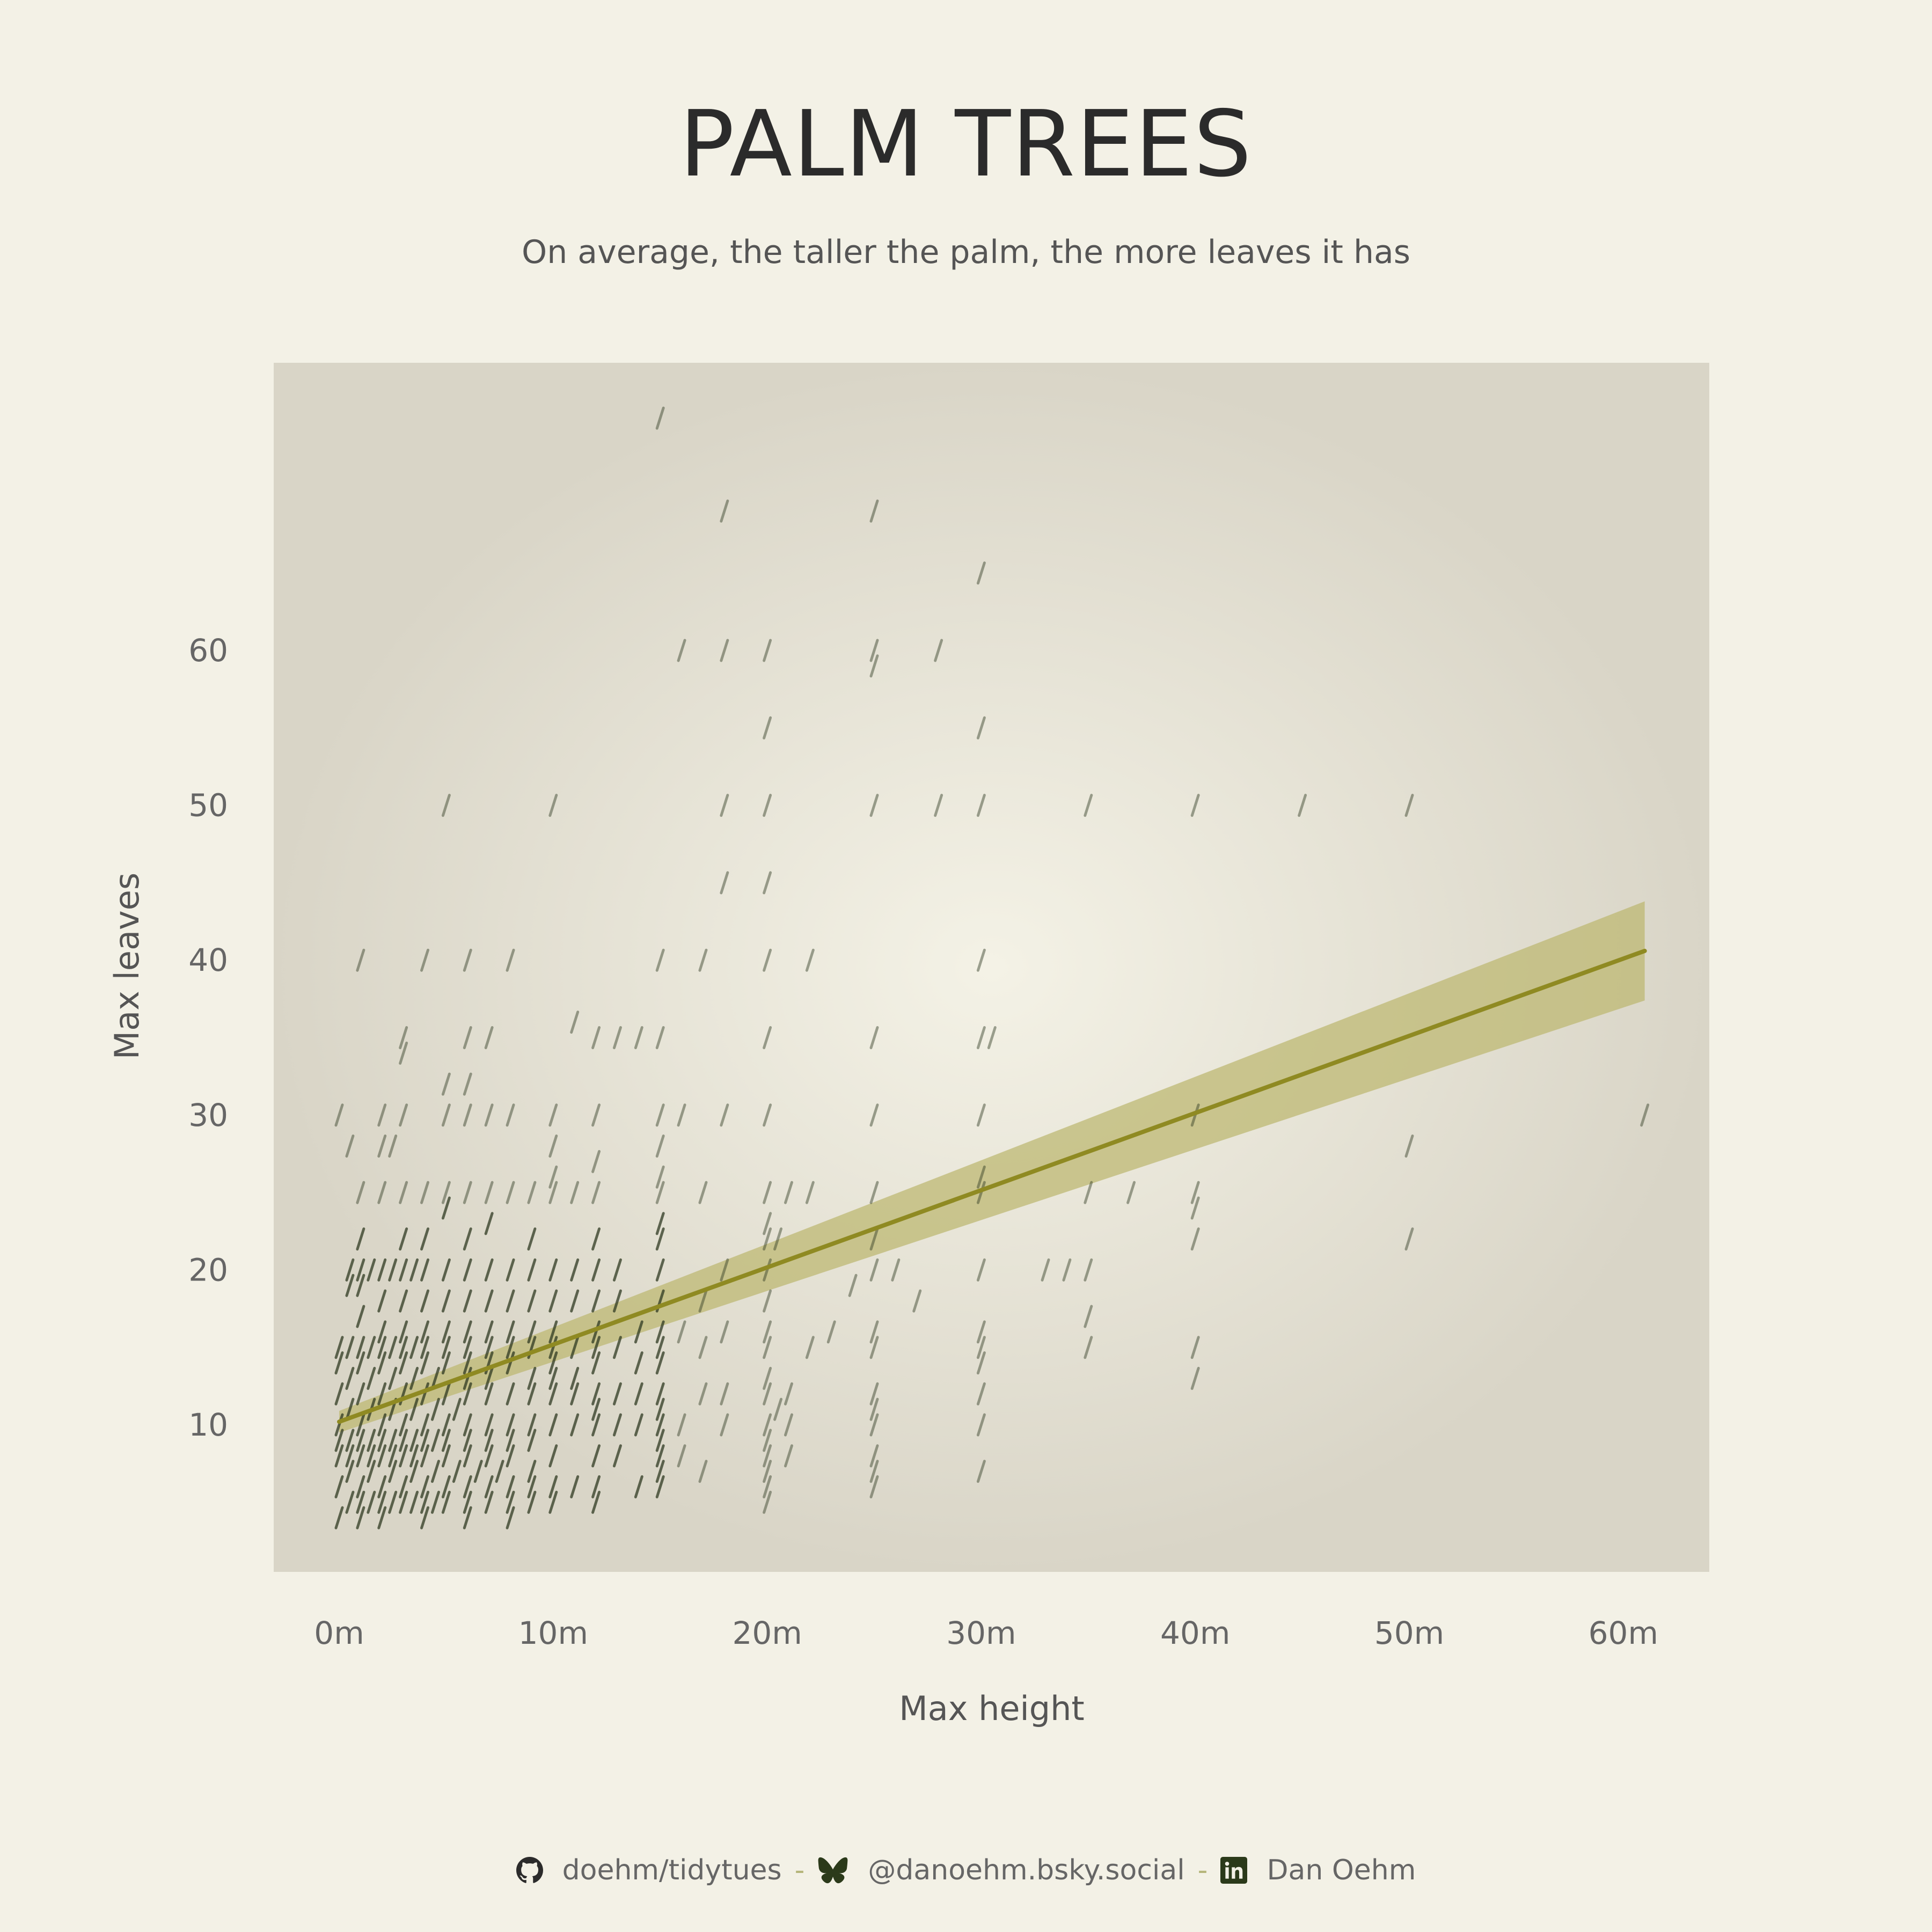 The image size is (1932, 1932). I want to click on footer-github-text: doehm/tidytues, so click(672, 1870).